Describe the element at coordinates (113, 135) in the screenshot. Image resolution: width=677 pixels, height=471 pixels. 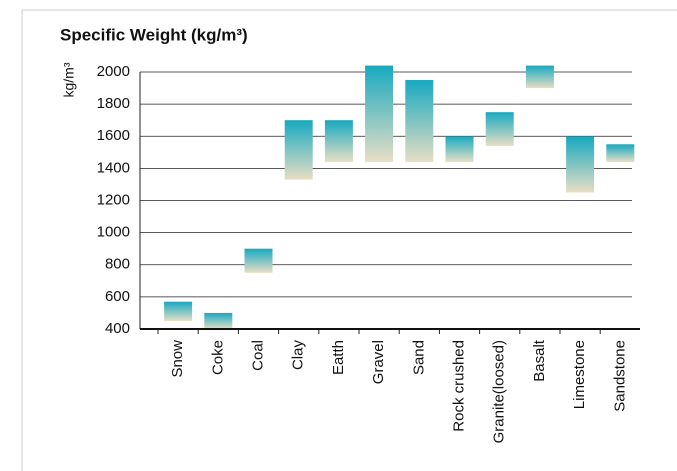
I see `y-tick-label: 1600` at that location.